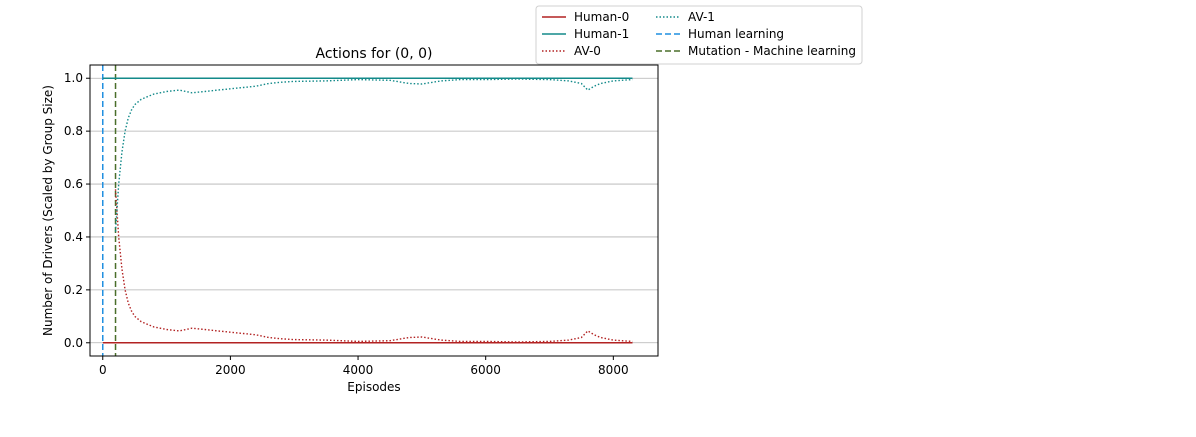 The image size is (1196, 437). What do you see at coordinates (77, 210) in the screenshot?
I see `y-axis: 0.0 0.2 0.4 0.6 0.8 1.0` at bounding box center [77, 210].